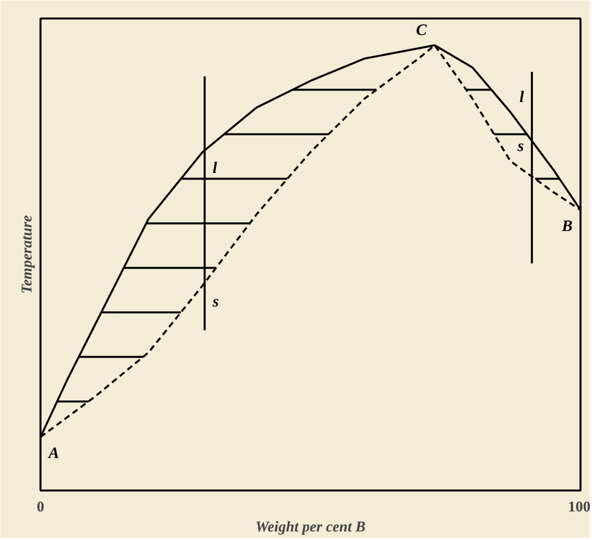 The width and height of the screenshot is (592, 540). I want to click on annotation: C, so click(422, 31).